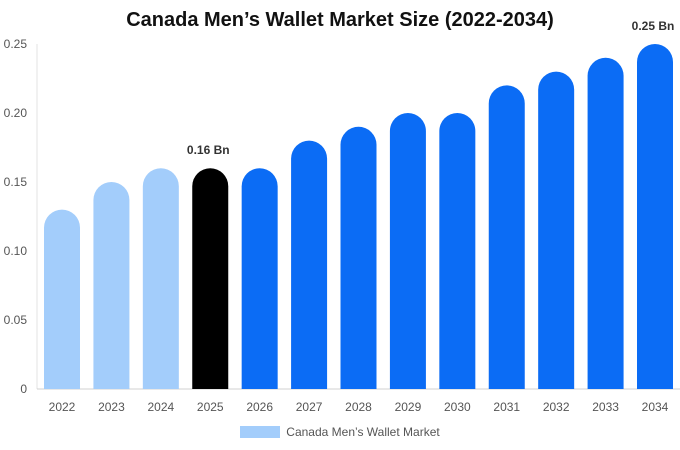 The height and width of the screenshot is (450, 680). Describe the element at coordinates (111, 285) in the screenshot. I see `bar-2023` at that location.